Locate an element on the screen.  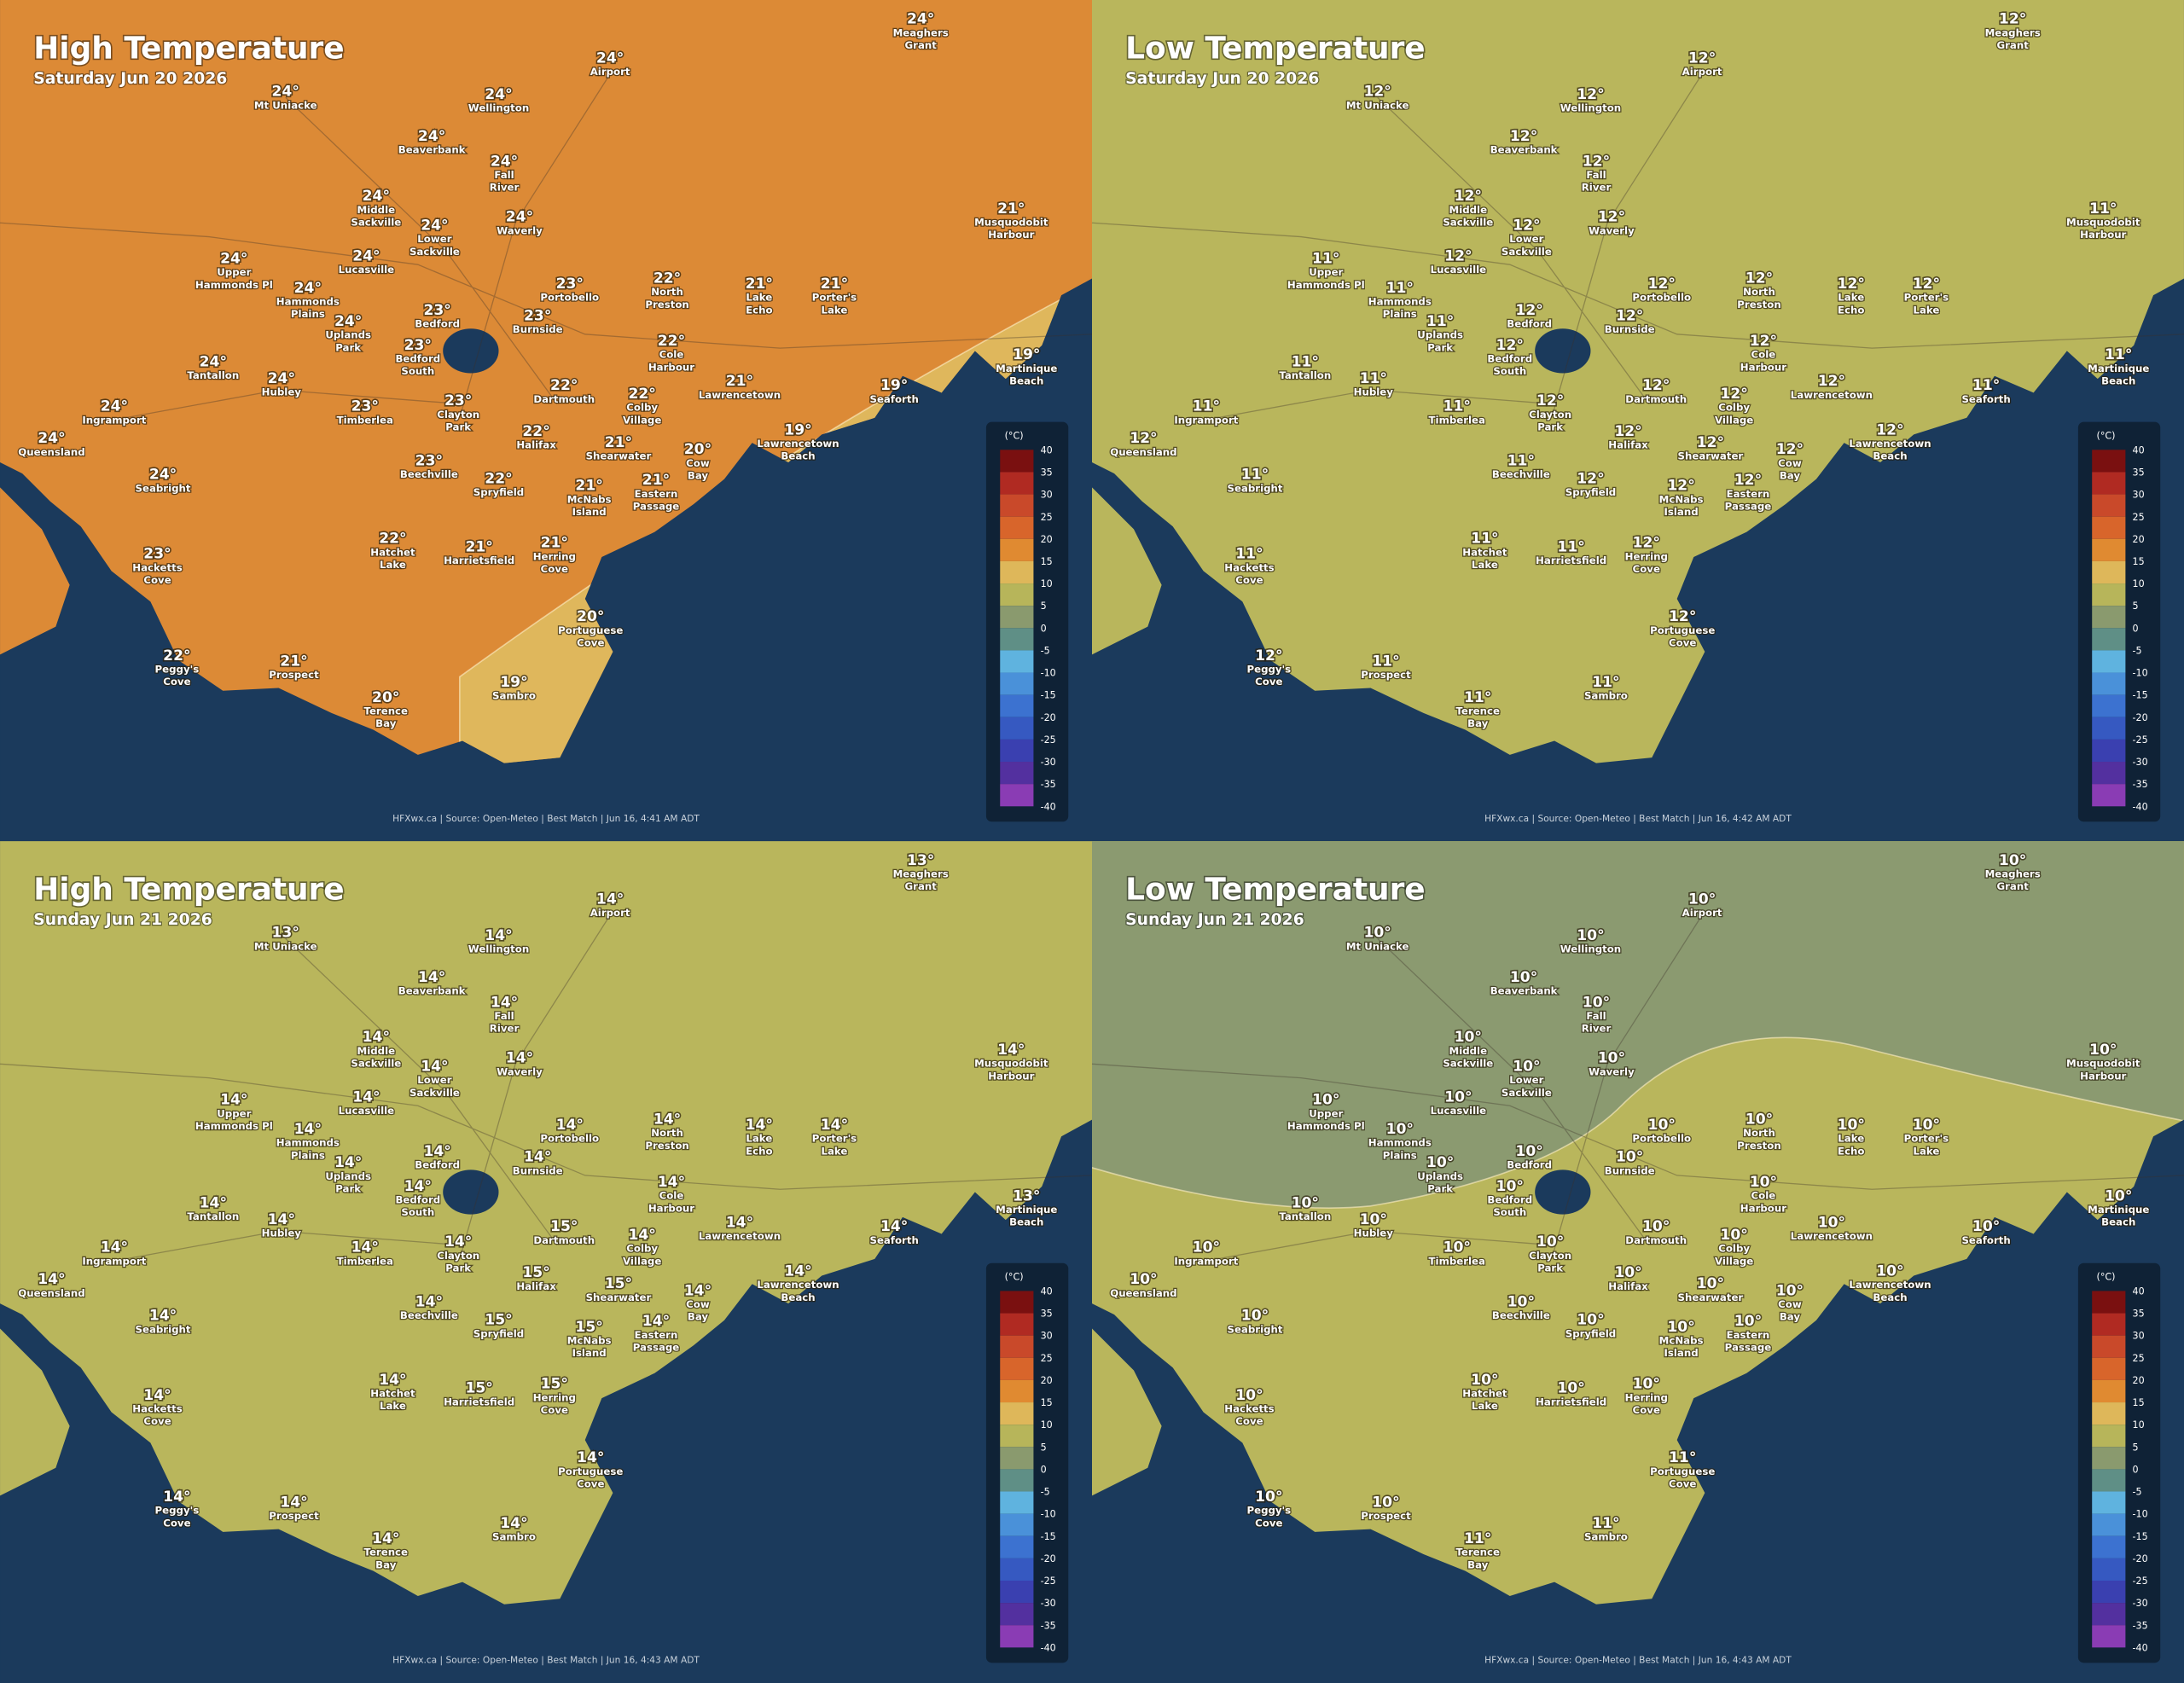
legend-tick: -10 is located at coordinates (1048, 673).